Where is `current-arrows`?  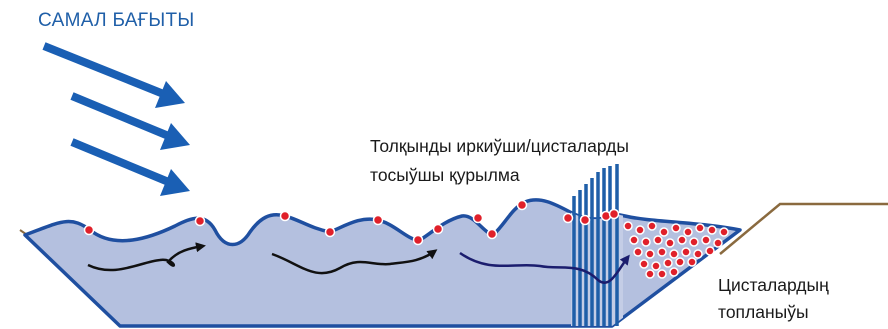 current-arrows is located at coordinates (358, 263).